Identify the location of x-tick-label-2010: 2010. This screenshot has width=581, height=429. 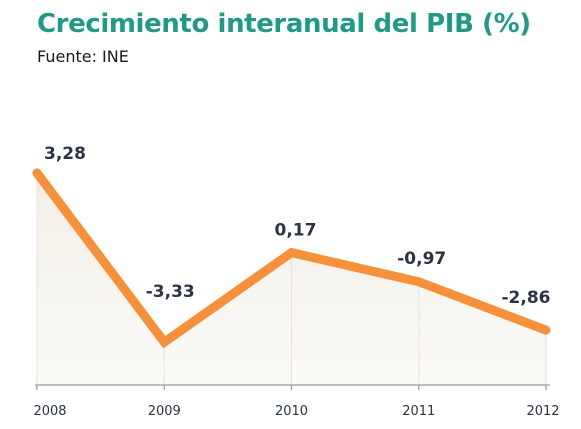
(291, 411).